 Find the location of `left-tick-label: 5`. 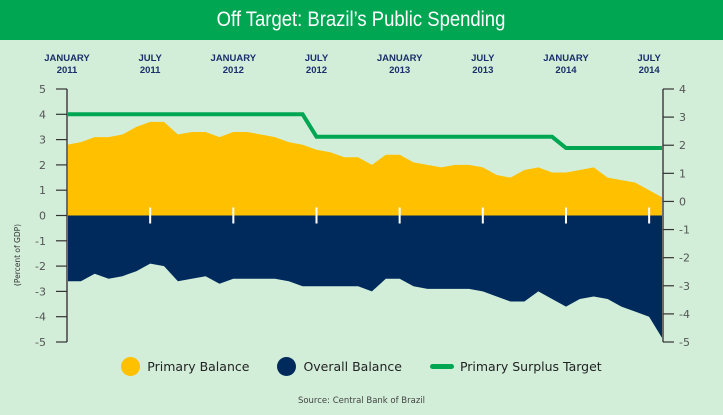

left-tick-label: 5 is located at coordinates (42, 89).